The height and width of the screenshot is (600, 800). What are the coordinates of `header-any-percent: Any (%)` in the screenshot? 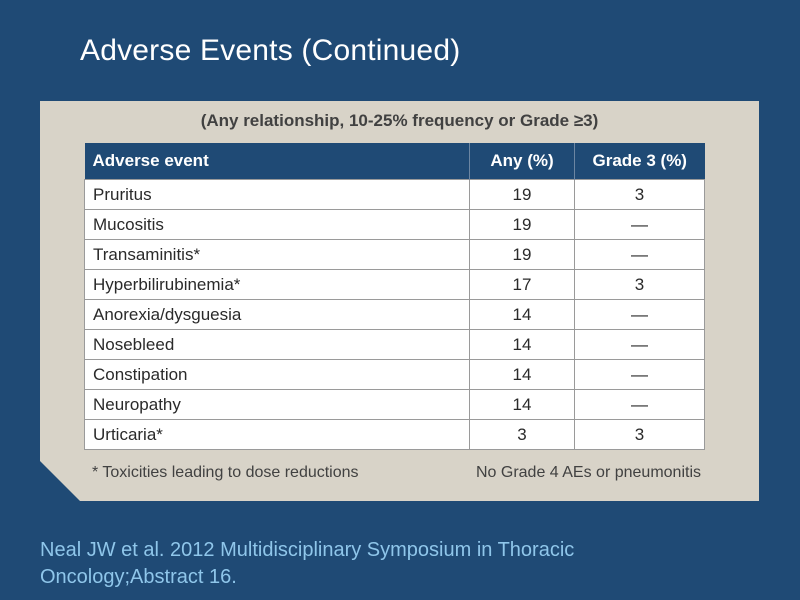 It's located at (522, 161).